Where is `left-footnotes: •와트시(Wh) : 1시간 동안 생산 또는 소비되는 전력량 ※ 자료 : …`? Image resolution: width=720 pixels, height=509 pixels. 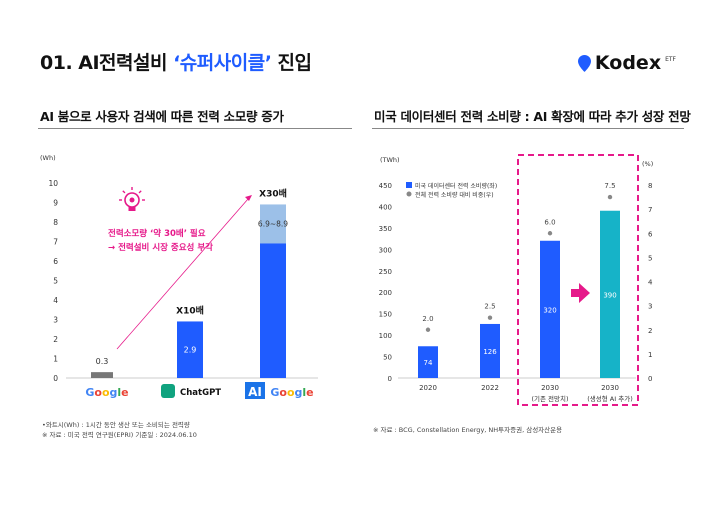
left-footnotes: •와트시(Wh) : 1시간 동안 생산 또는 소비되는 전력량 ※ 자료 : … is located at coordinates (119, 430).